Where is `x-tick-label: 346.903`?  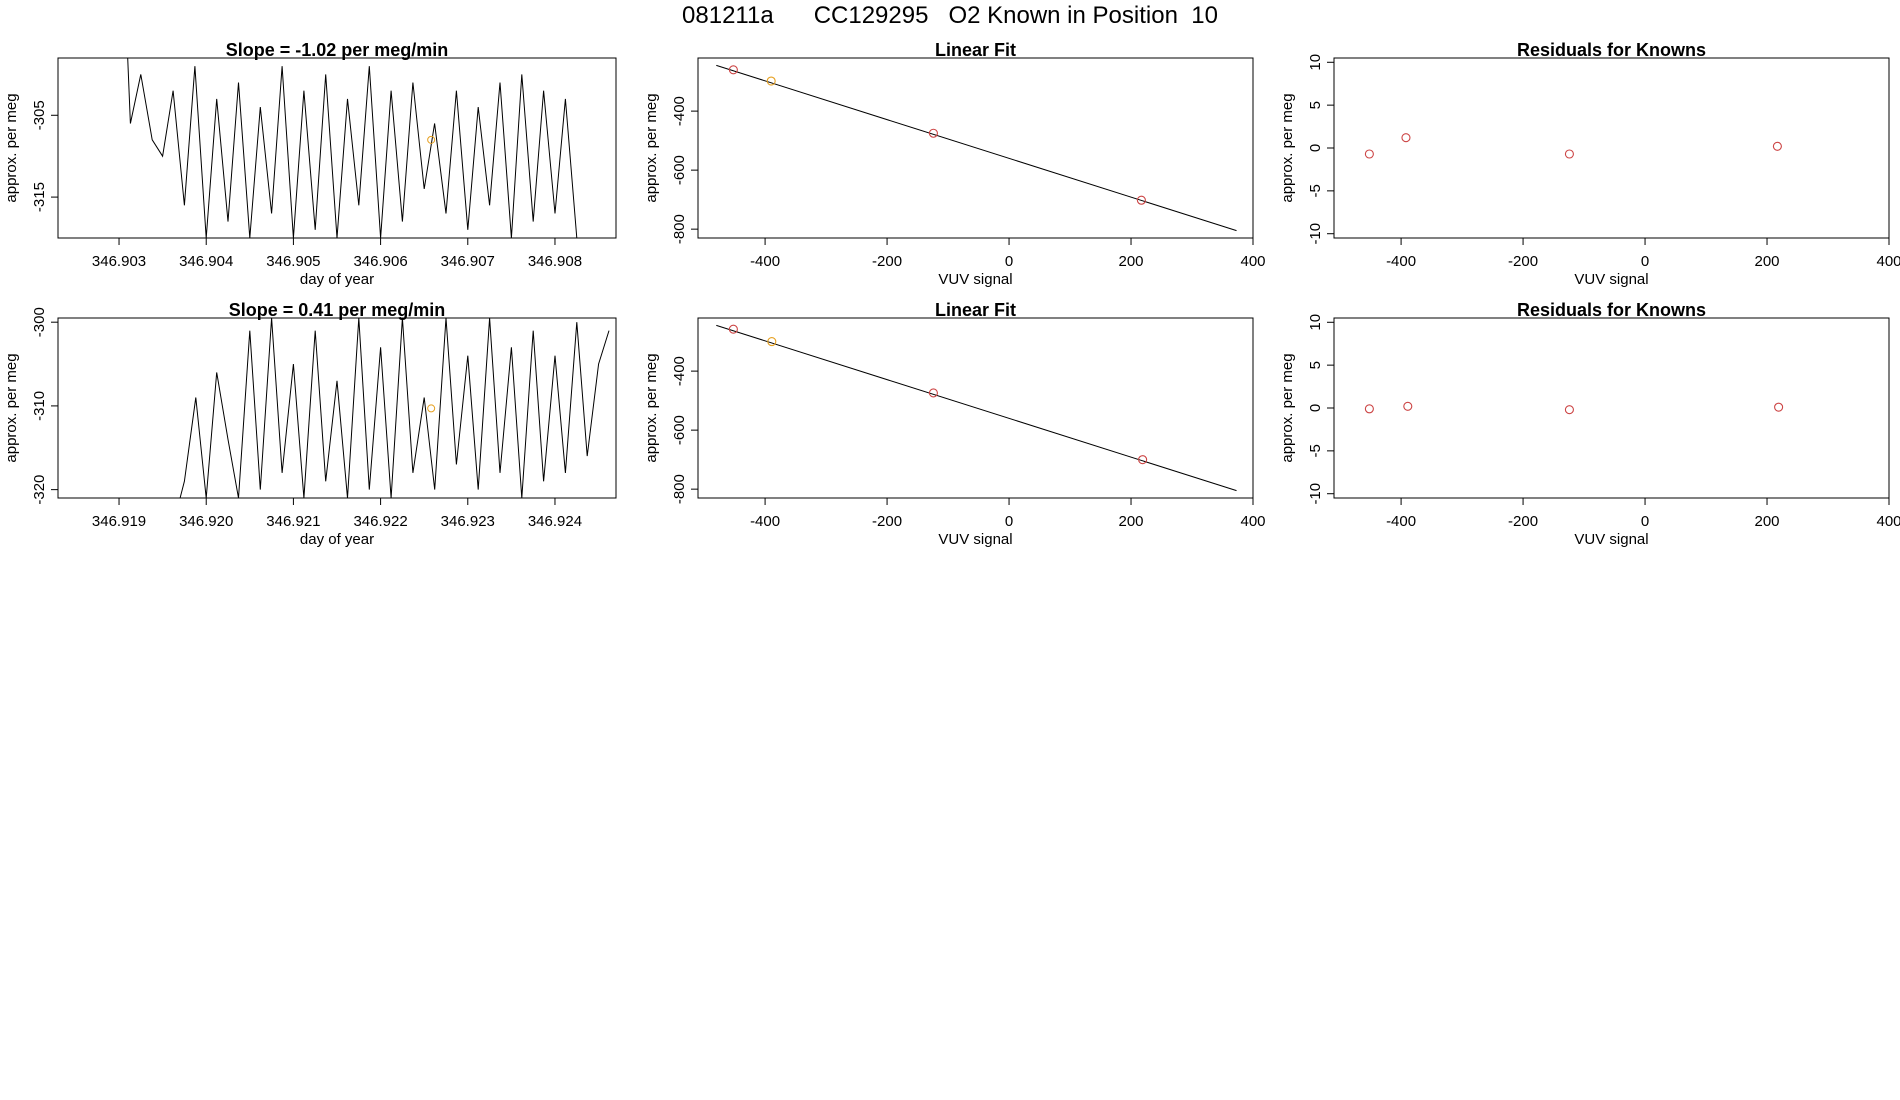 x-tick-label: 346.903 is located at coordinates (119, 261).